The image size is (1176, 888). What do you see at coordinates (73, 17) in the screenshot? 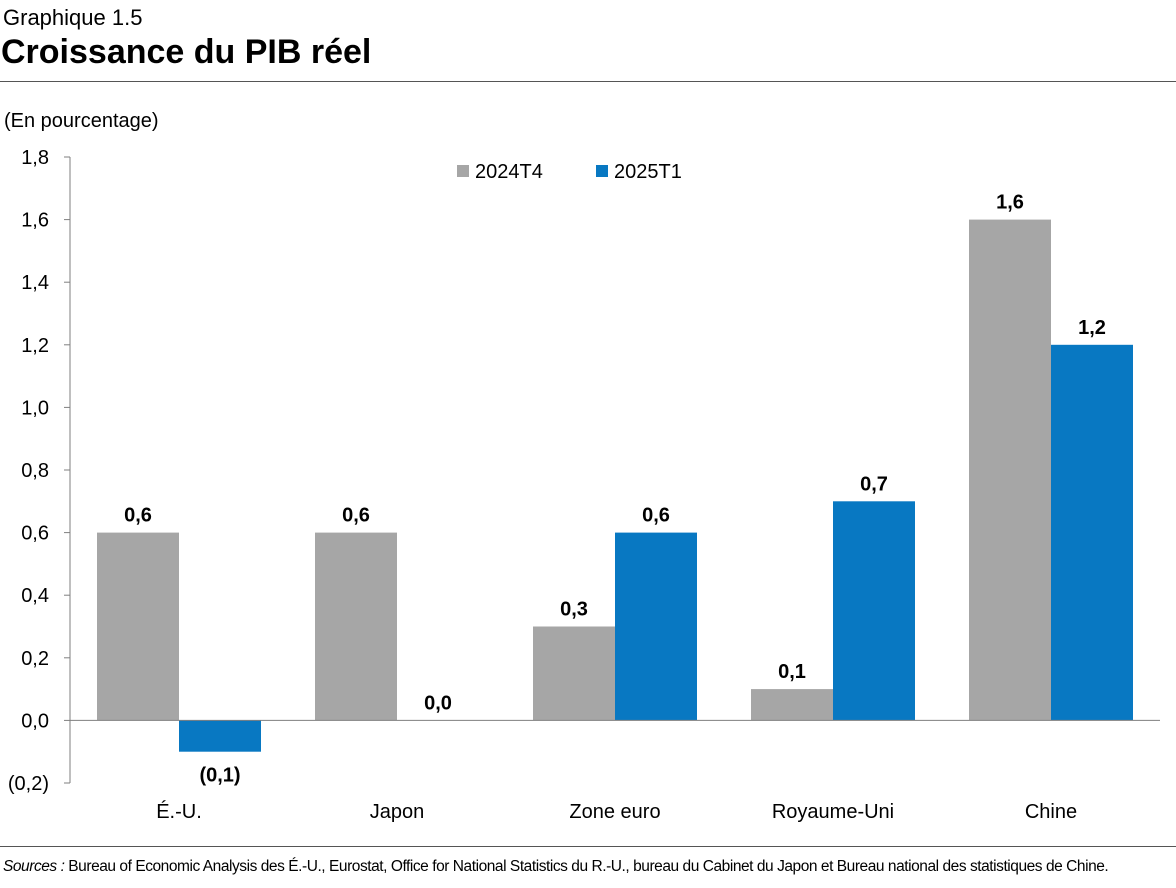
I see `chart-number: Graphique 1.5` at bounding box center [73, 17].